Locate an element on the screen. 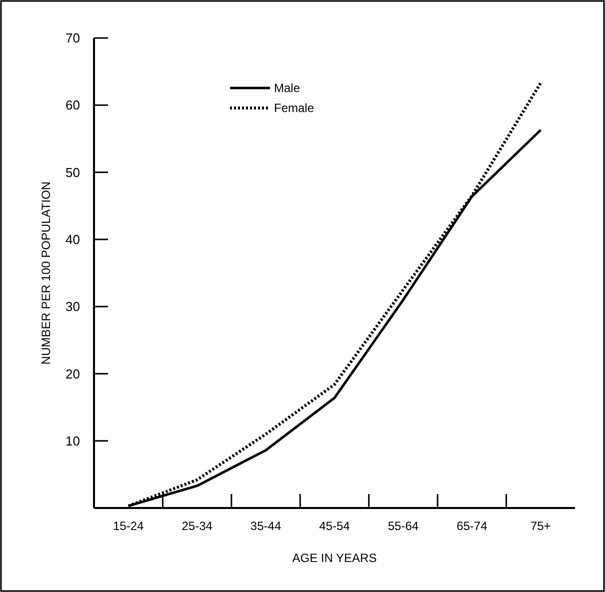  x-tick-label: 15-24 is located at coordinates (128, 526).